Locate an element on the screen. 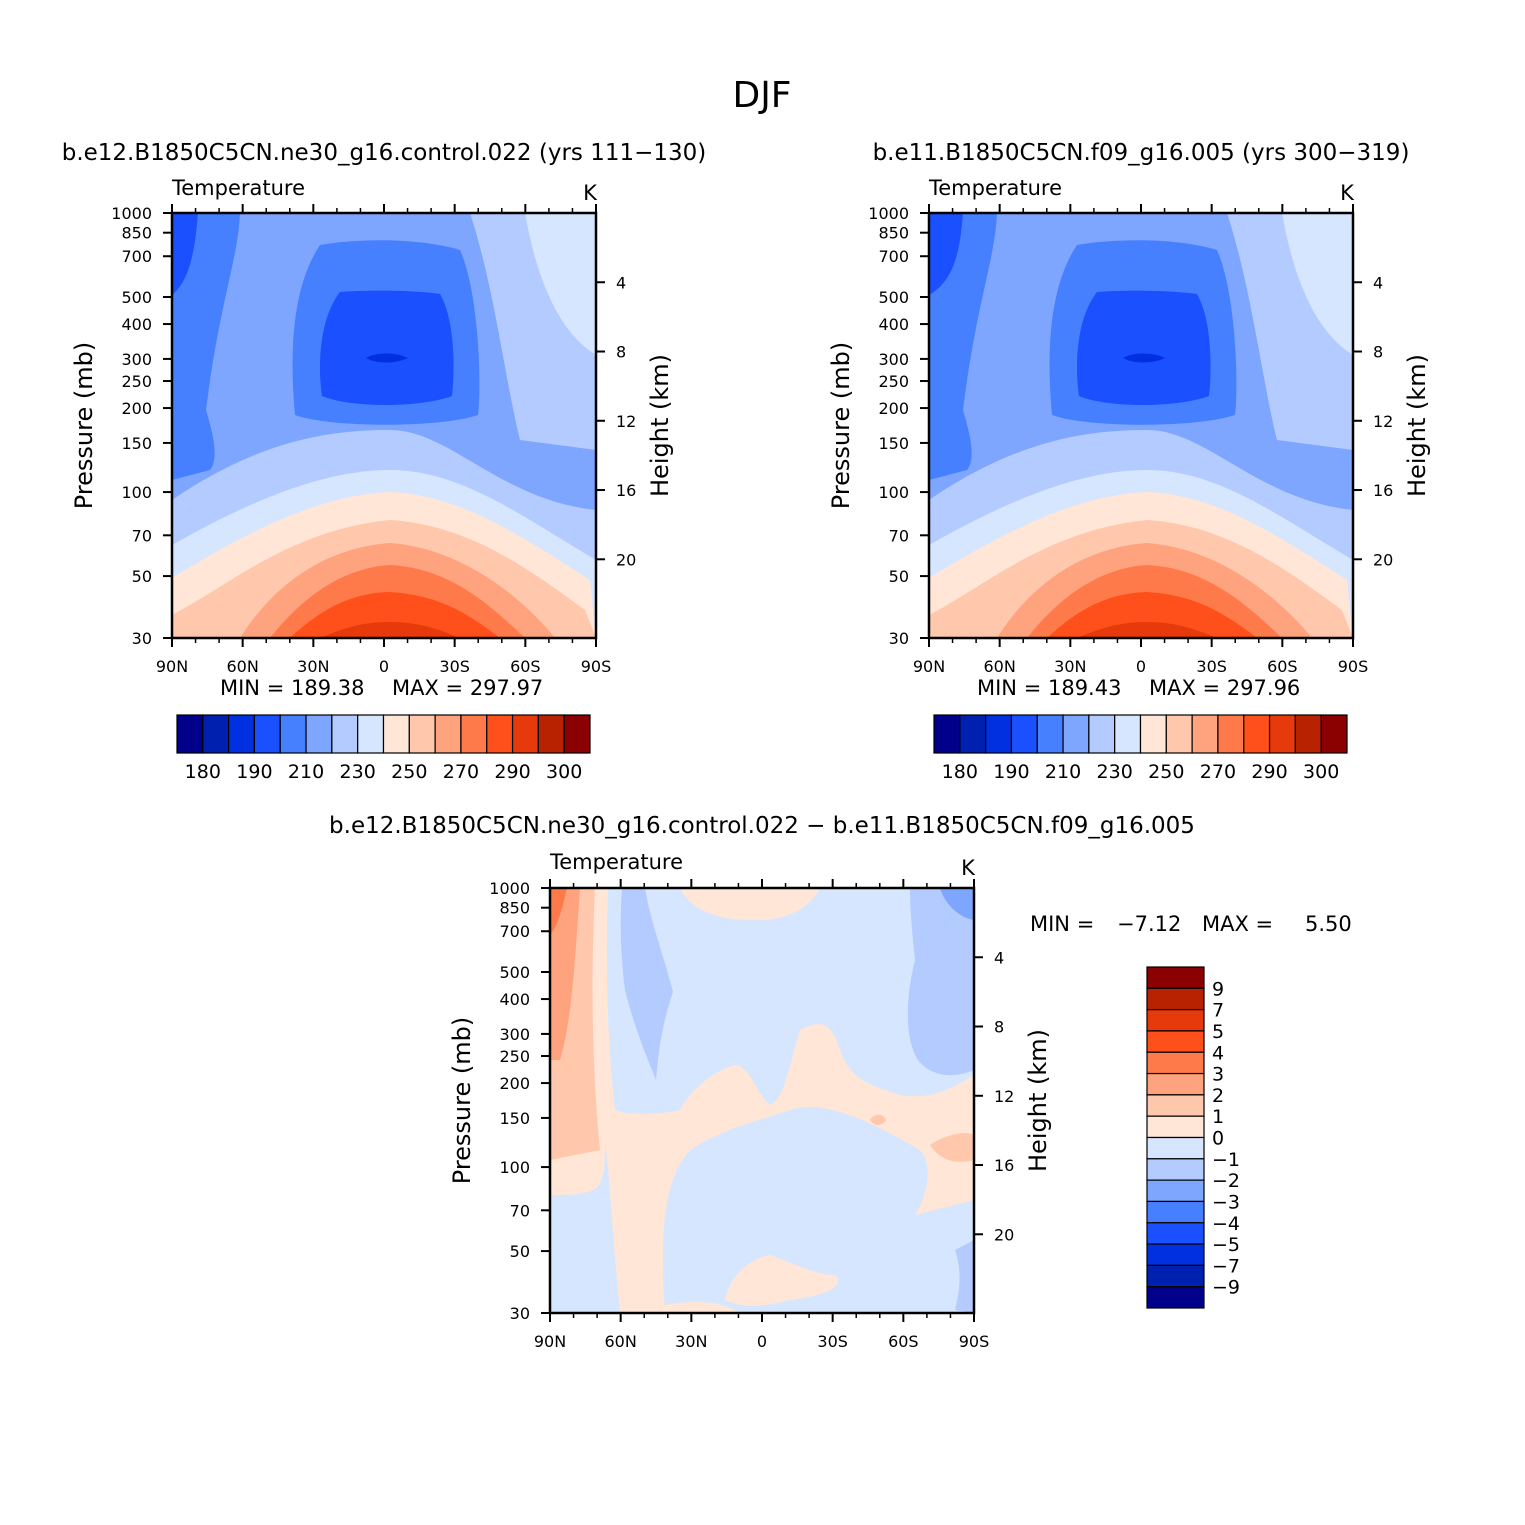 The height and width of the screenshot is (1525, 1525). colorbar-label: 0 is located at coordinates (1218, 1139).